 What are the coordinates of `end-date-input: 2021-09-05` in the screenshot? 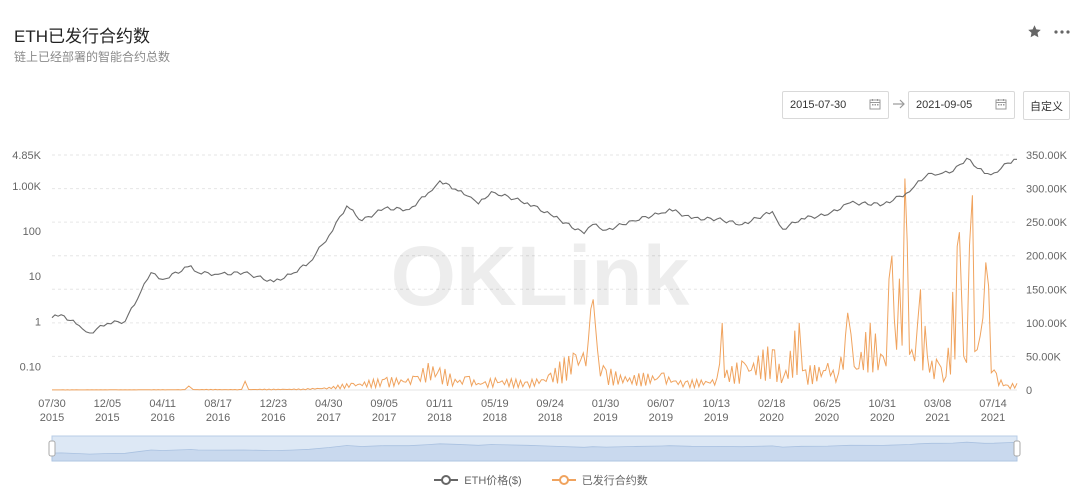 It's located at (961, 105).